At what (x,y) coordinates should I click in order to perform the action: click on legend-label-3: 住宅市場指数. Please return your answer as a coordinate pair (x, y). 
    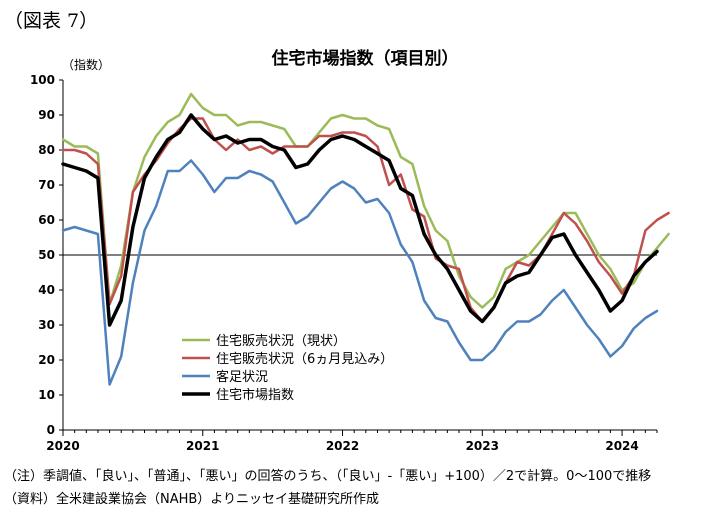
    Looking at the image, I should click on (255, 395).